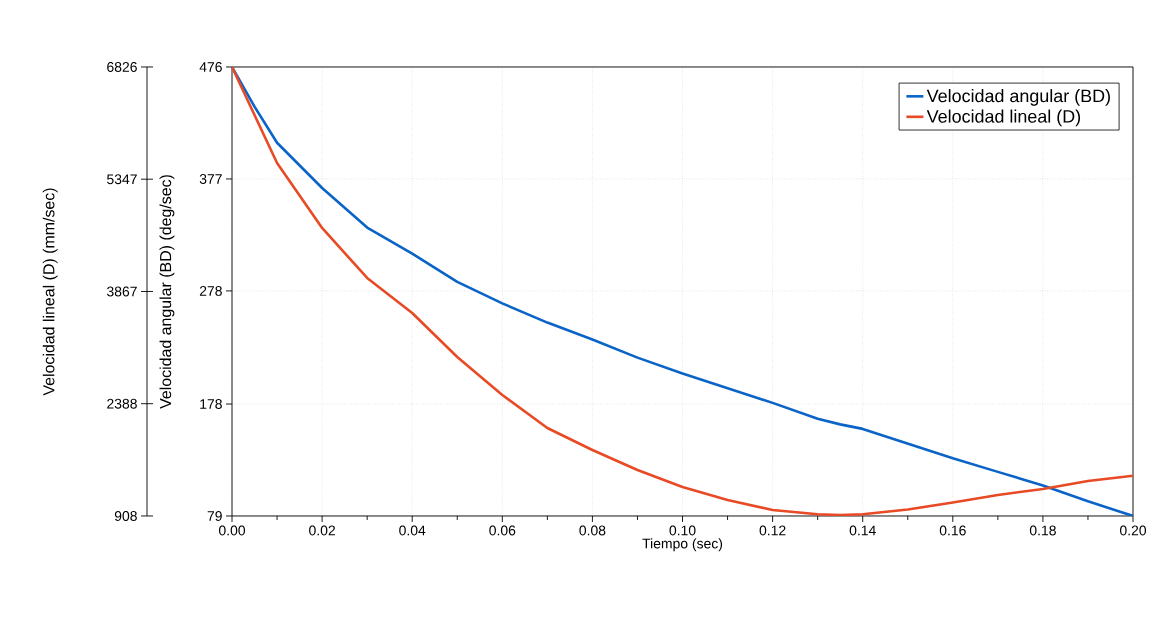 The width and height of the screenshot is (1167, 617). What do you see at coordinates (210, 179) in the screenshot?
I see `y2-tick-label: 377` at bounding box center [210, 179].